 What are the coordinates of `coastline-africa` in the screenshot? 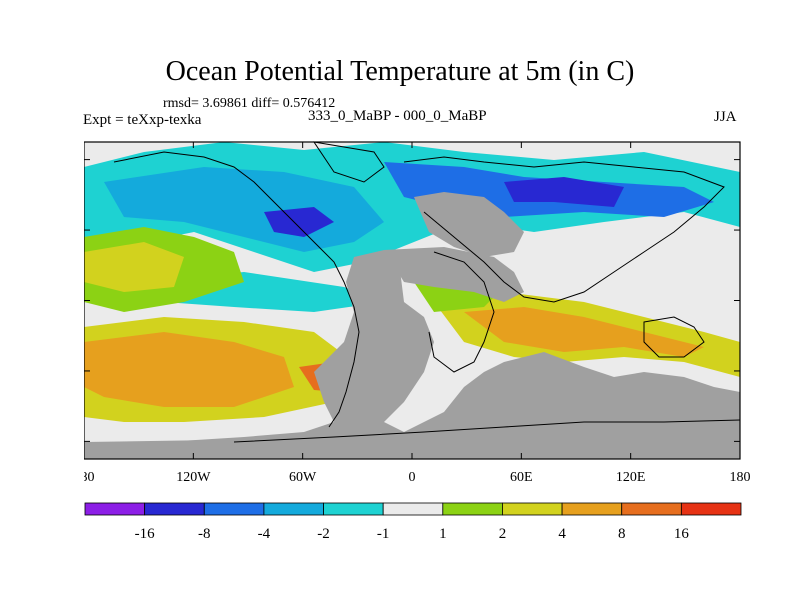 It's located at (461, 312).